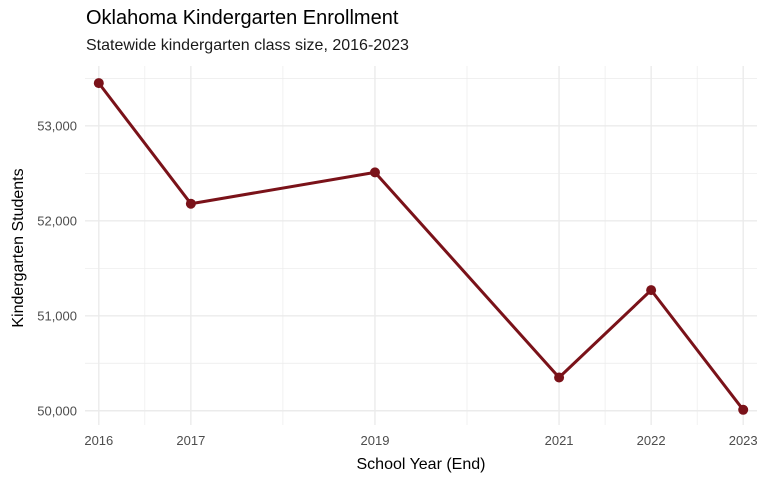 The image size is (768, 480). Describe the element at coordinates (57, 410) in the screenshot. I see `y-tick-label: 50,000` at that location.